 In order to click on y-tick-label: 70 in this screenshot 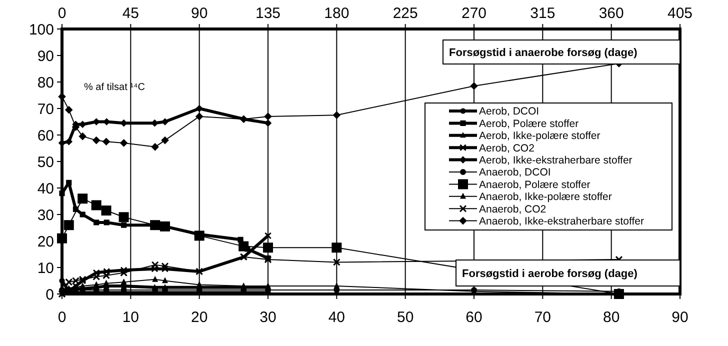, I will do `click(45, 109)`.